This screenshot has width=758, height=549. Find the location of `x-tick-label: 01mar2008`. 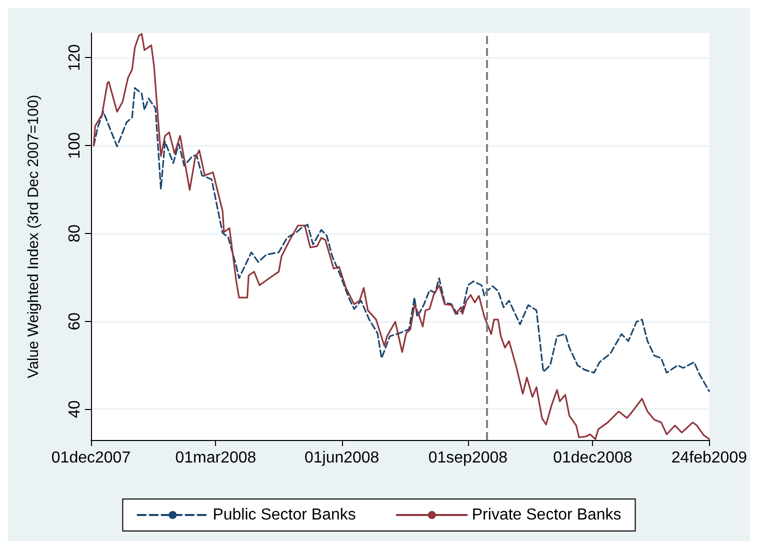

x-tick-label: 01mar2008 is located at coordinates (215, 458).